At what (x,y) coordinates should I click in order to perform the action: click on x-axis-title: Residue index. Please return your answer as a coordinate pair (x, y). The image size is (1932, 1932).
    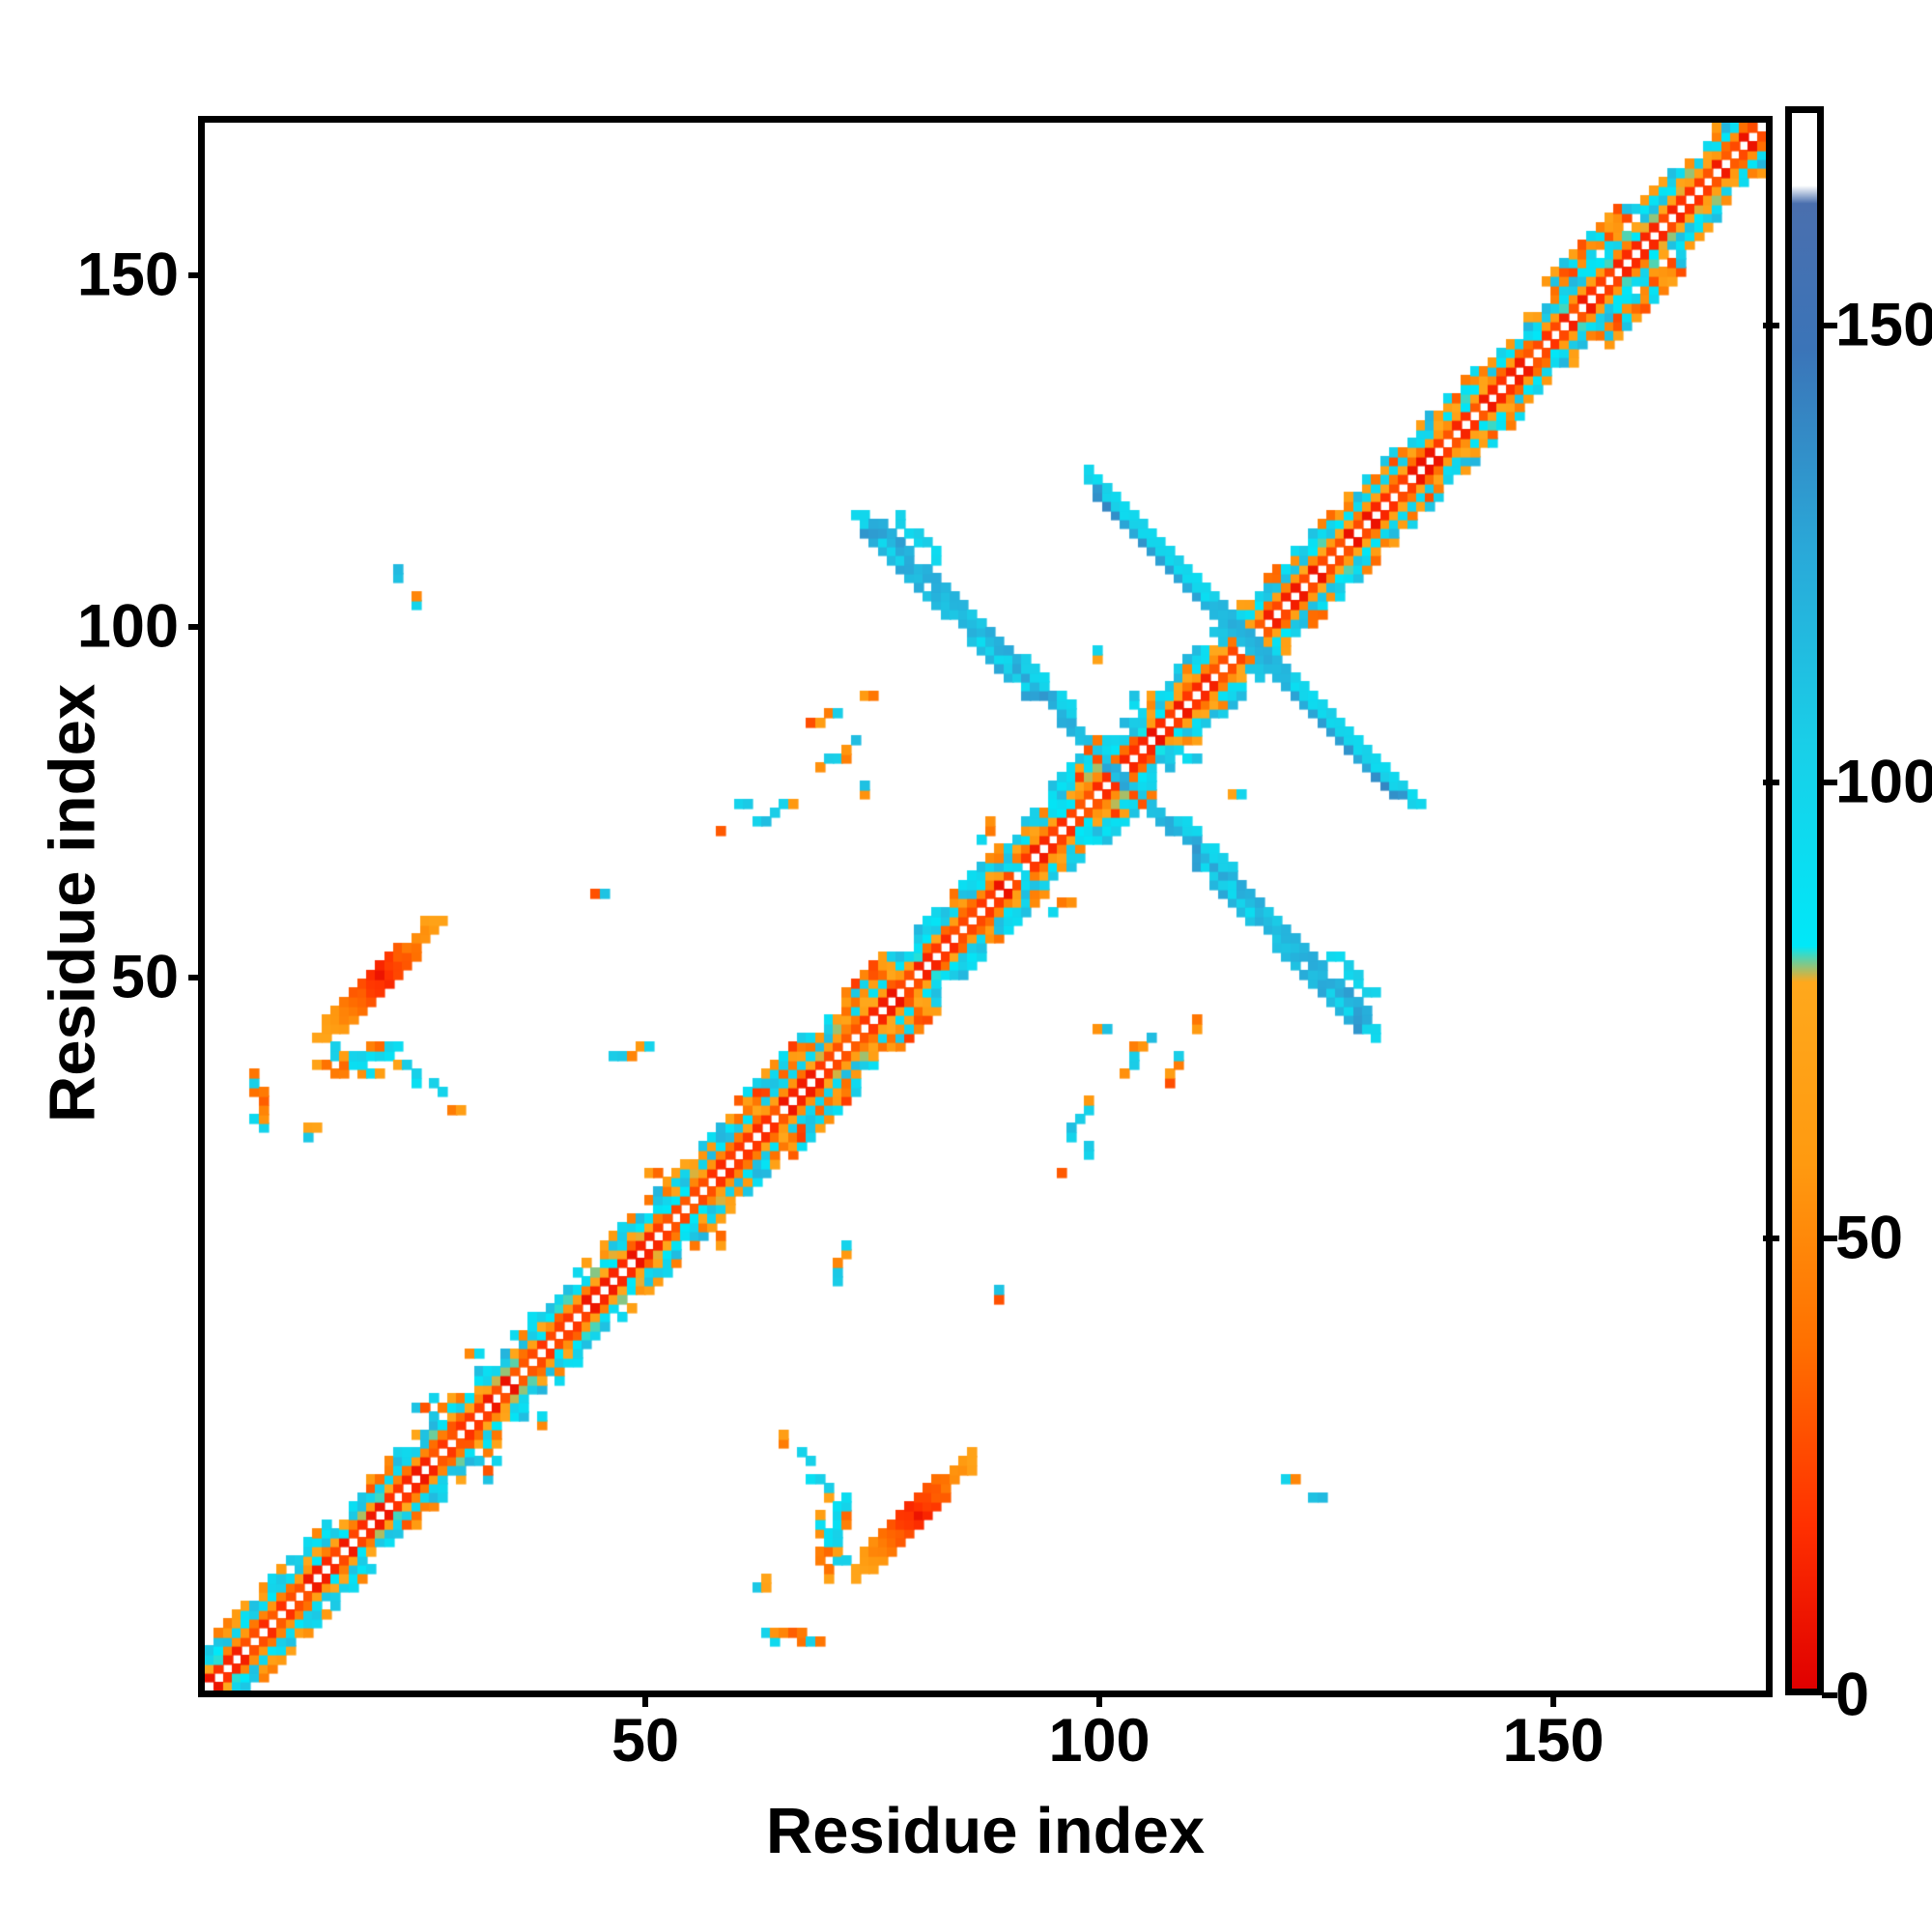
    Looking at the image, I should click on (985, 1831).